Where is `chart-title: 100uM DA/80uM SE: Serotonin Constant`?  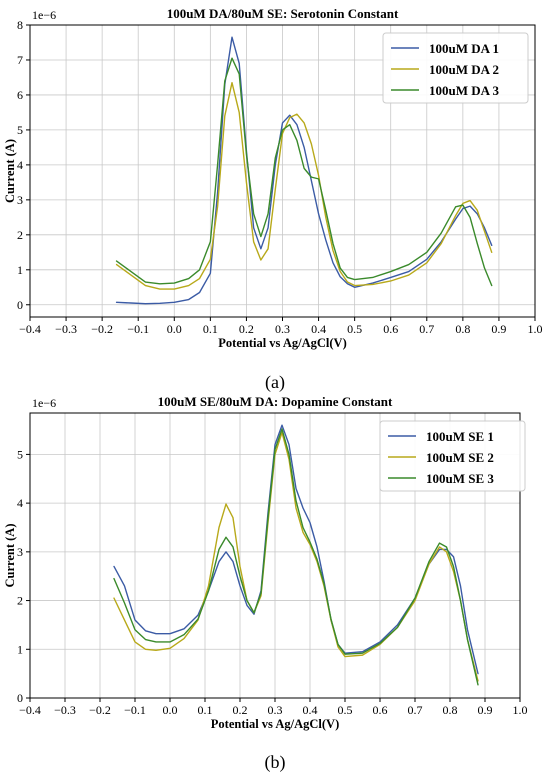
chart-title: 100uM DA/80uM SE: Serotonin Constant is located at coordinates (283, 13).